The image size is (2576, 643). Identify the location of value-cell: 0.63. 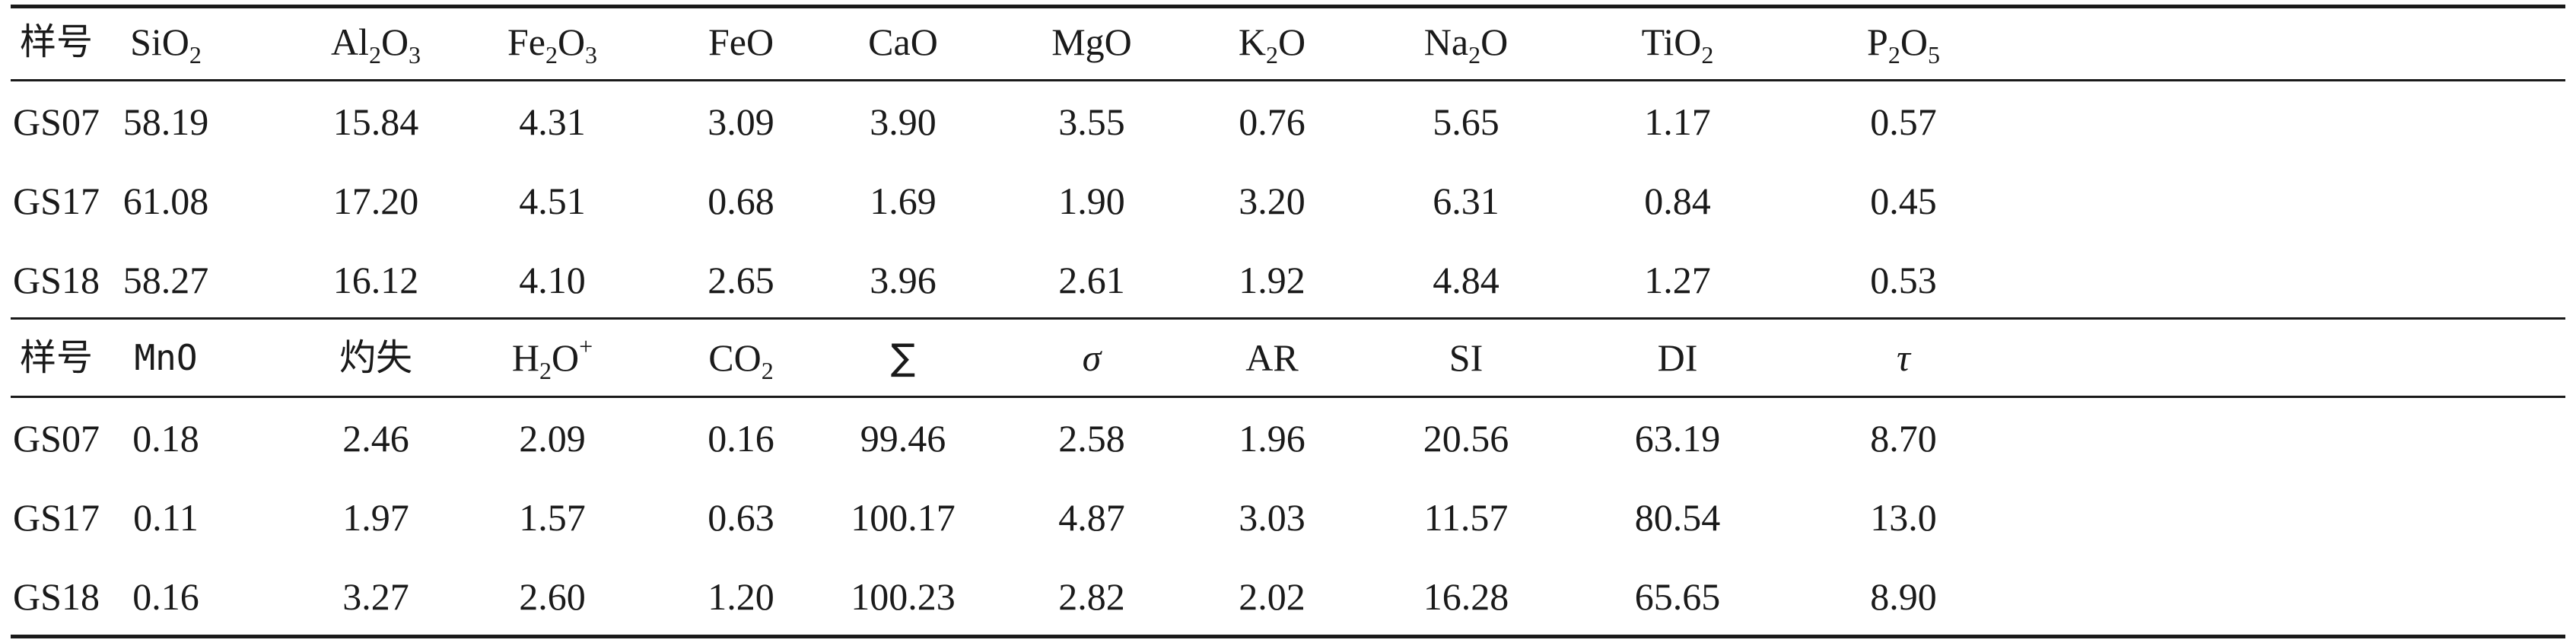
(741, 517).